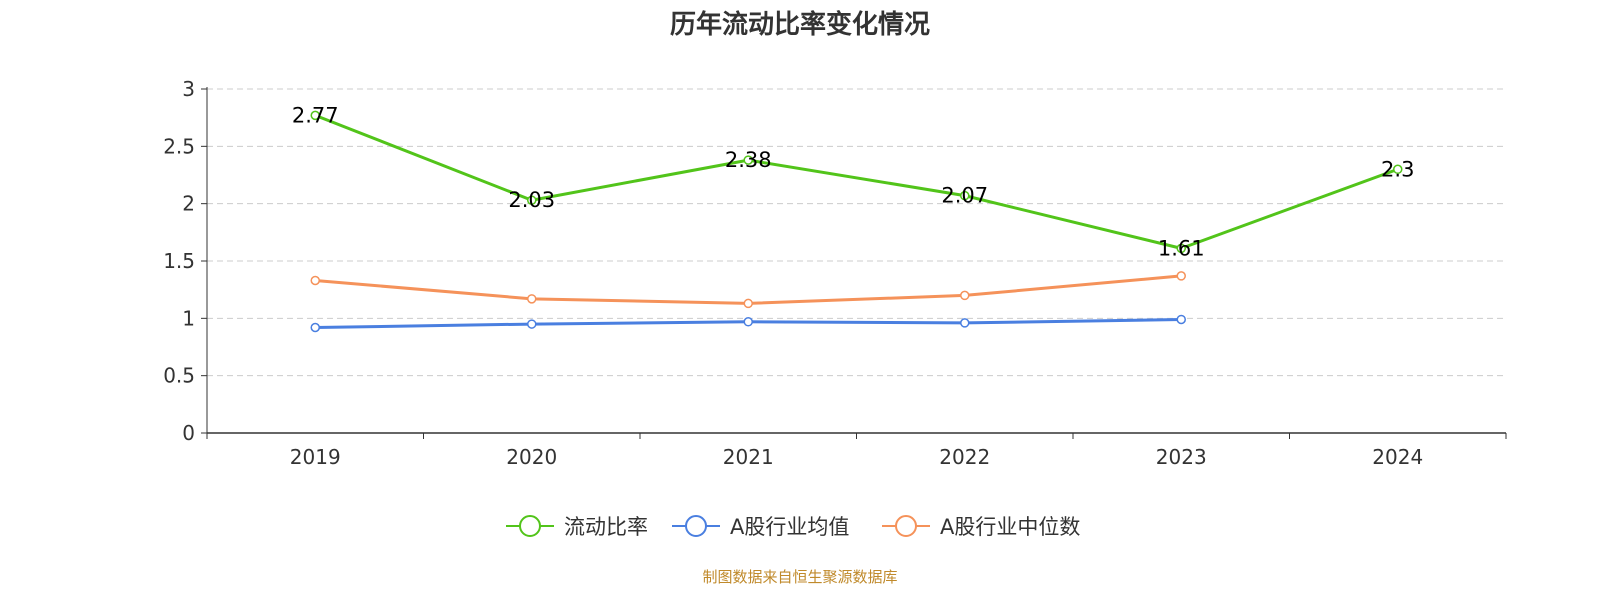 The width and height of the screenshot is (1600, 600). Describe the element at coordinates (964, 457) in the screenshot. I see `x-tick-label: 2022` at that location.